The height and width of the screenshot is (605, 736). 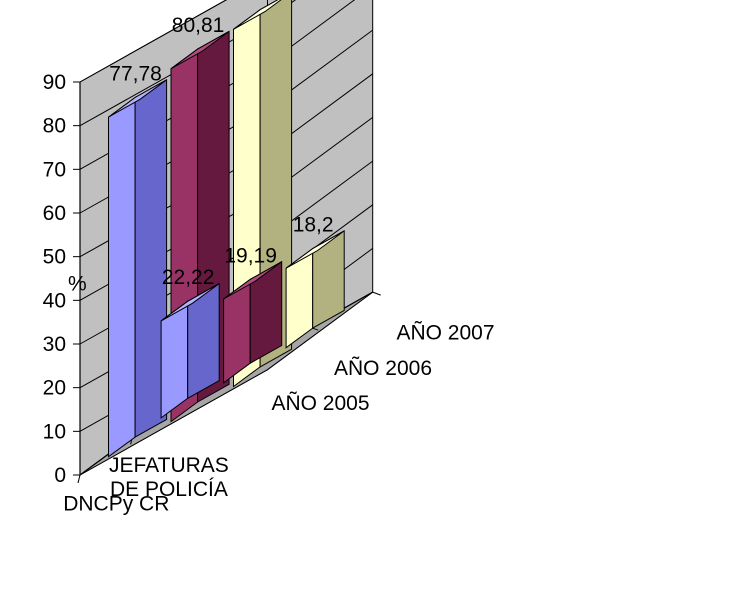 I want to click on series-label: AÑO 2005, so click(x=320, y=403).